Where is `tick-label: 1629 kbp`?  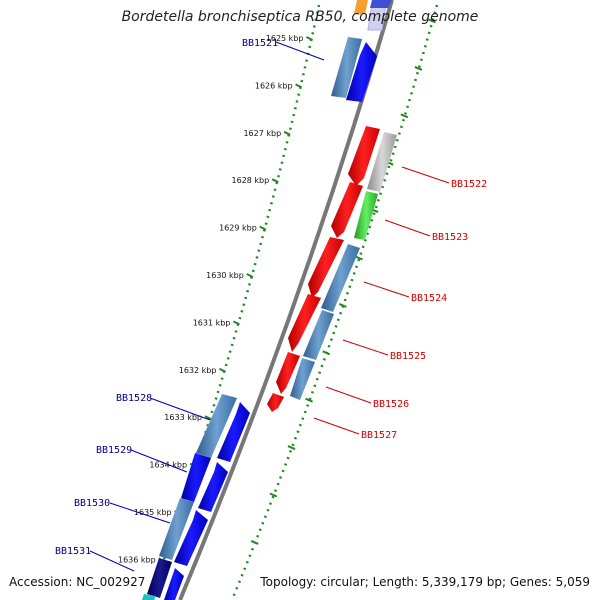 tick-label: 1629 kbp is located at coordinates (238, 228).